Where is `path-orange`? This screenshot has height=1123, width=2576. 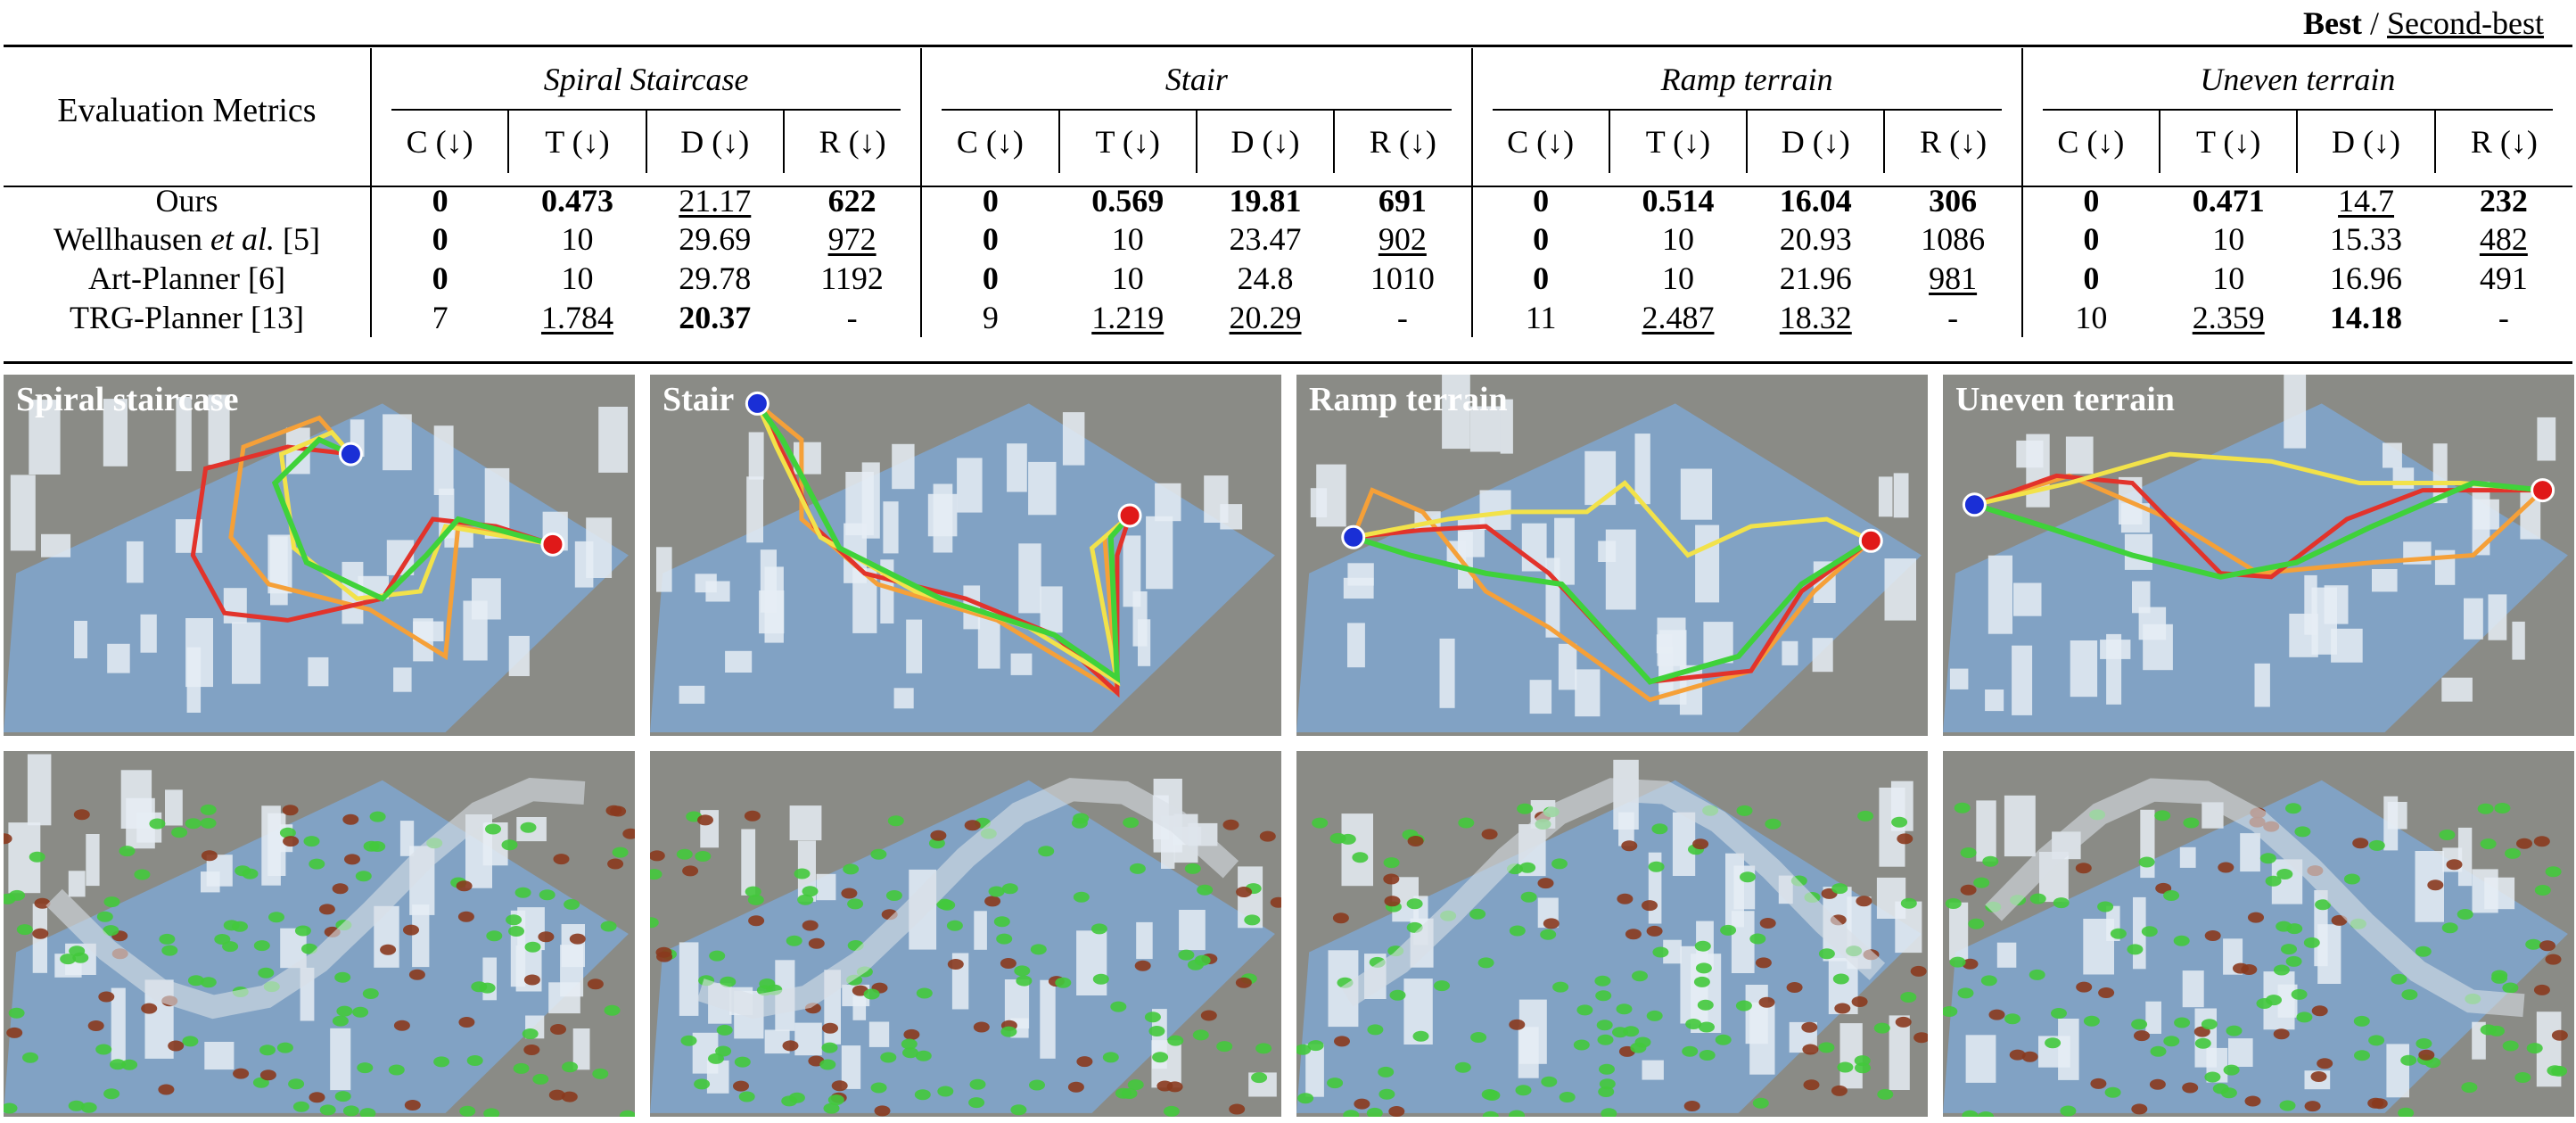
path-orange is located at coordinates (943, 549).